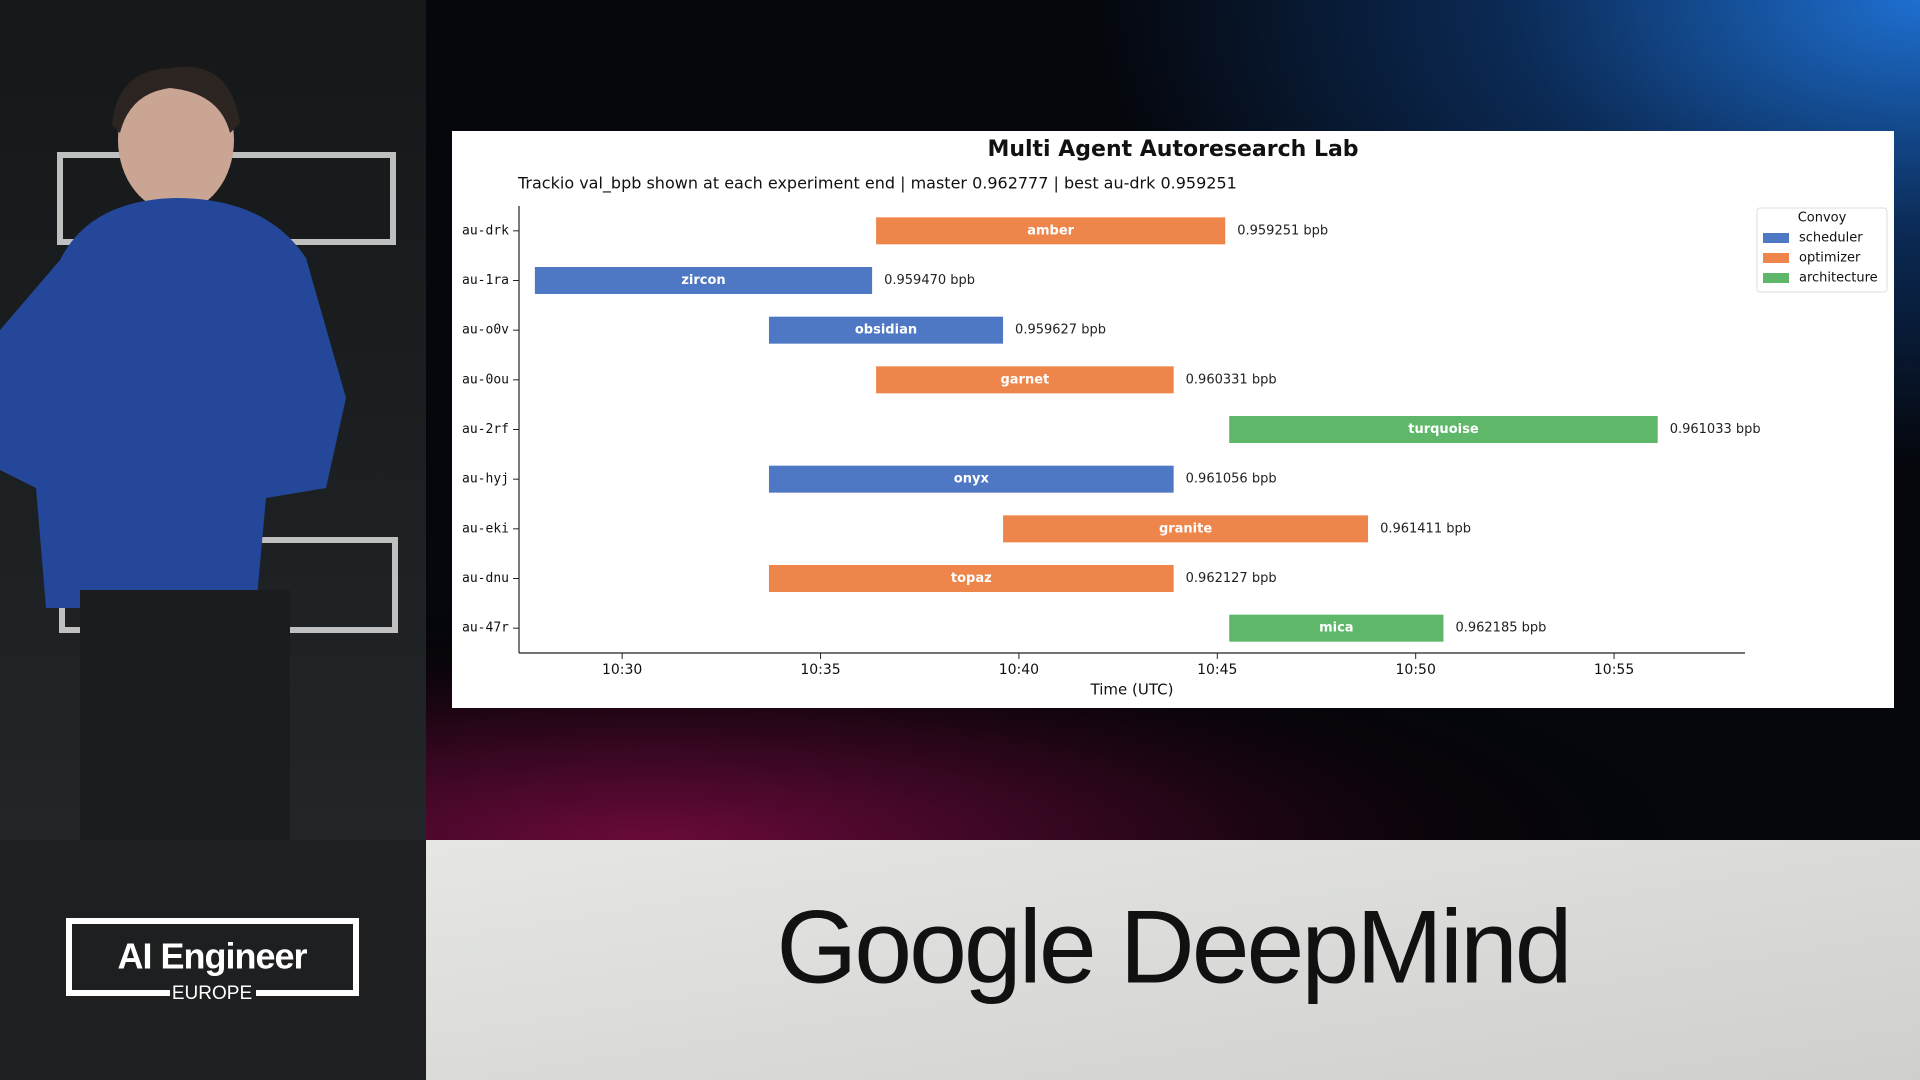  Describe the element at coordinates (1822, 250) in the screenshot. I see `legend-box` at that location.